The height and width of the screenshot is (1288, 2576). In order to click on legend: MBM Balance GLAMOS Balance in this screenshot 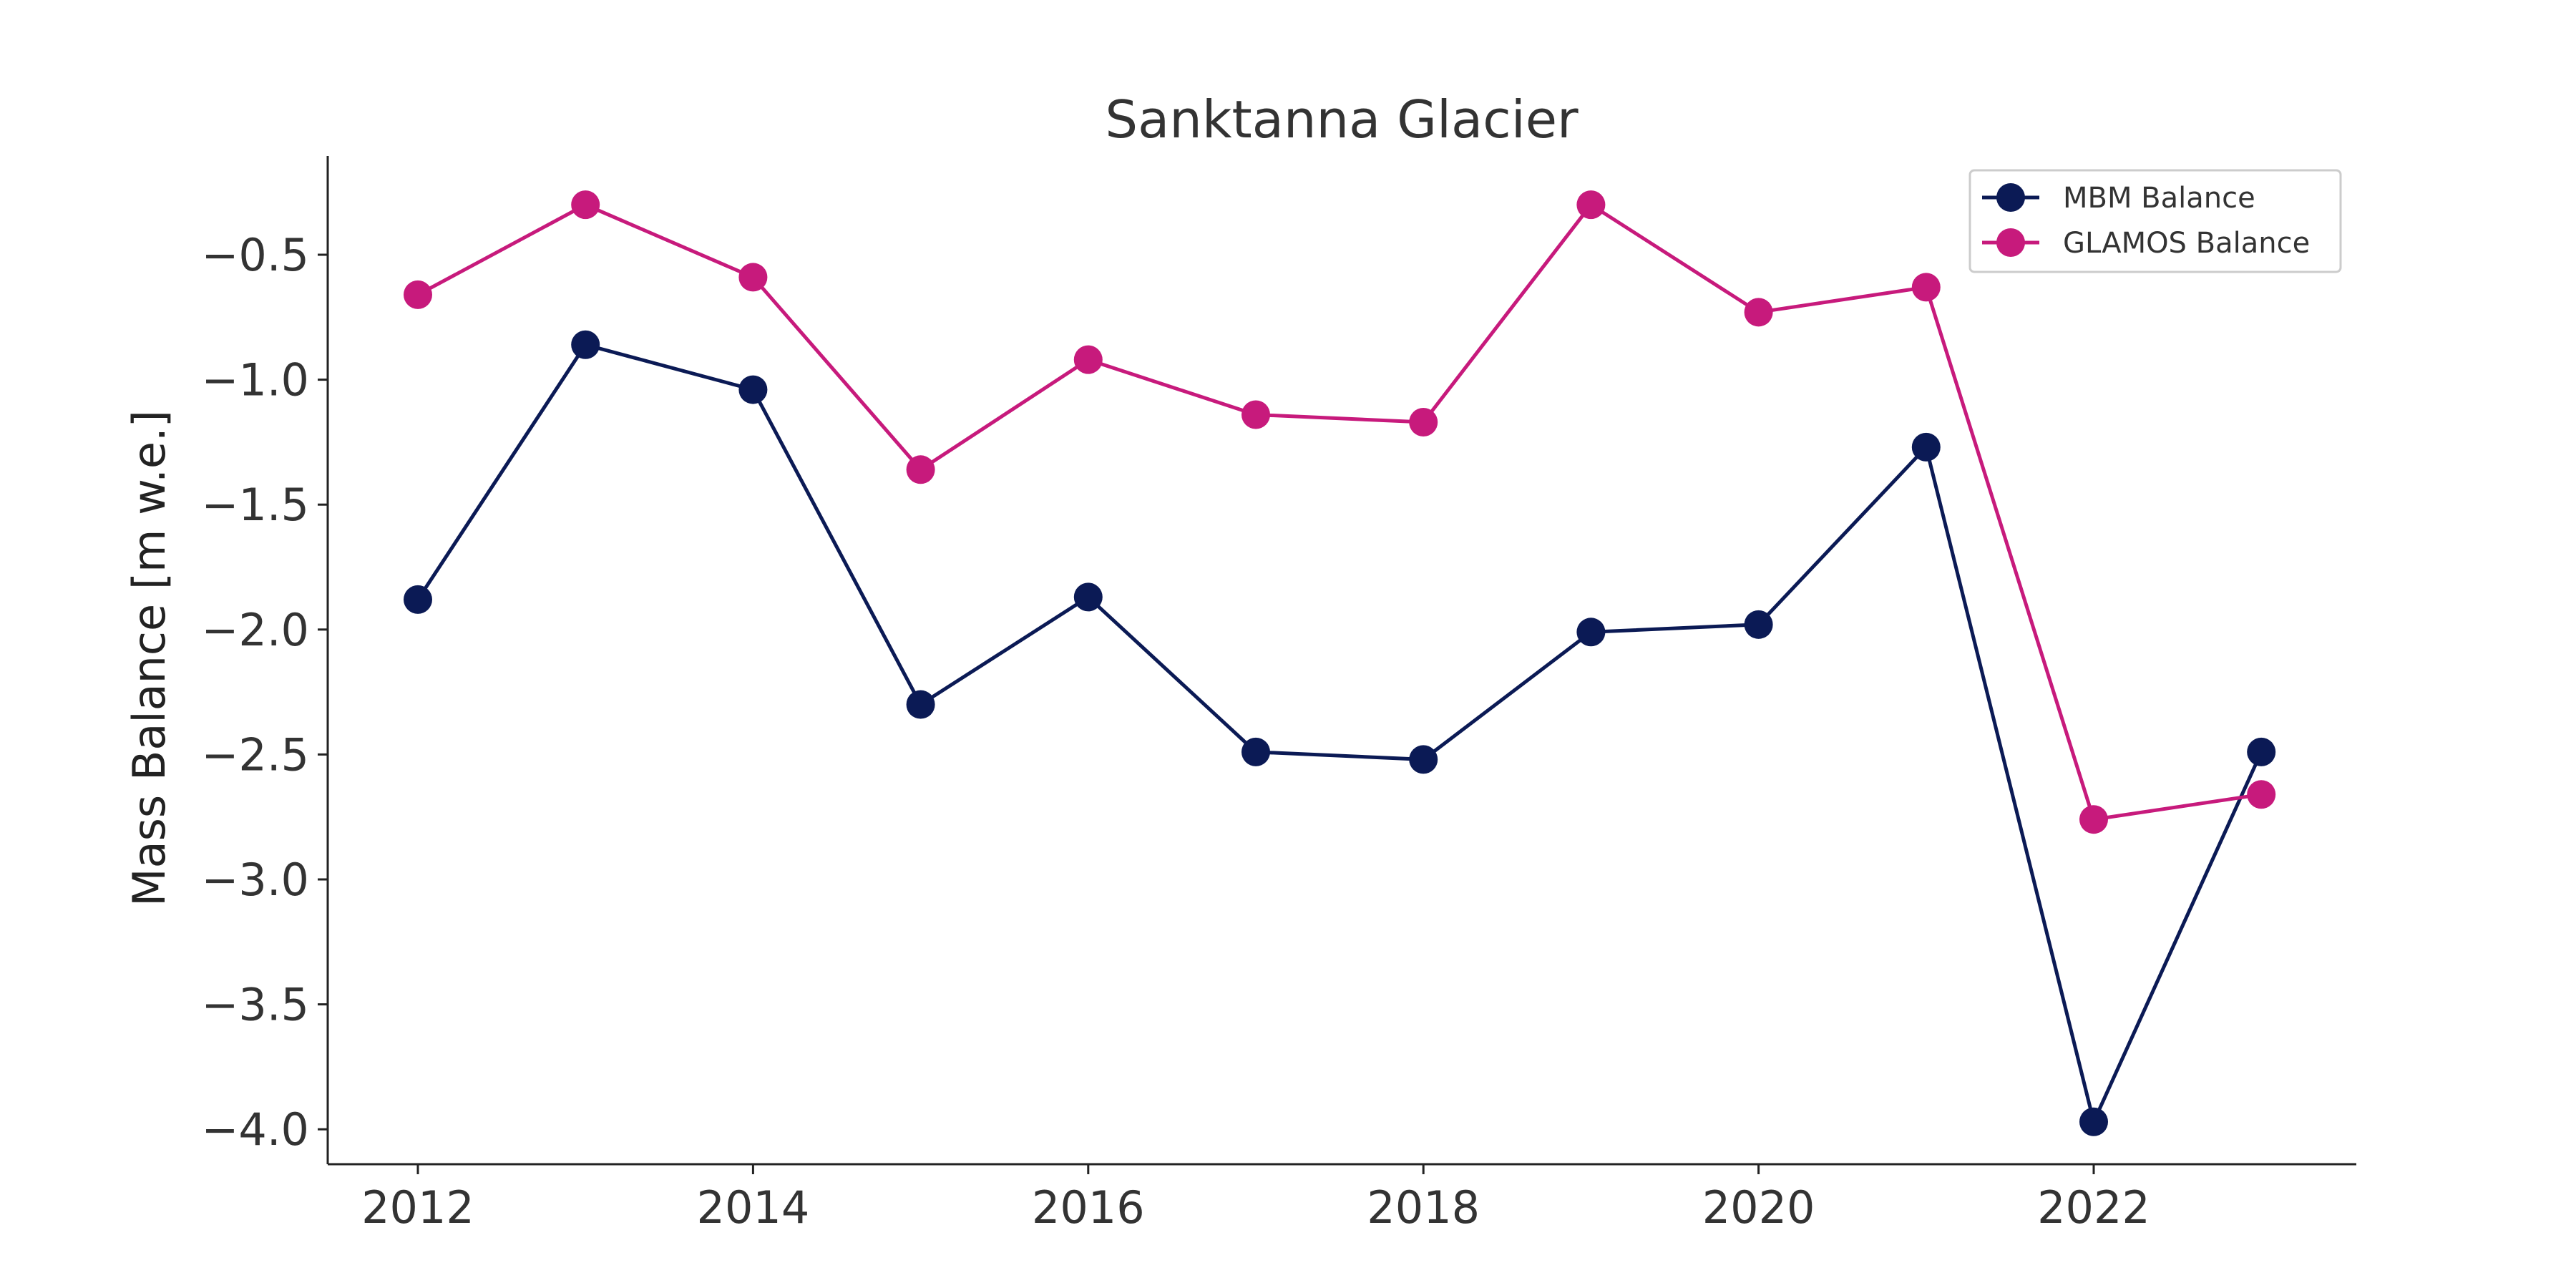, I will do `click(2155, 221)`.